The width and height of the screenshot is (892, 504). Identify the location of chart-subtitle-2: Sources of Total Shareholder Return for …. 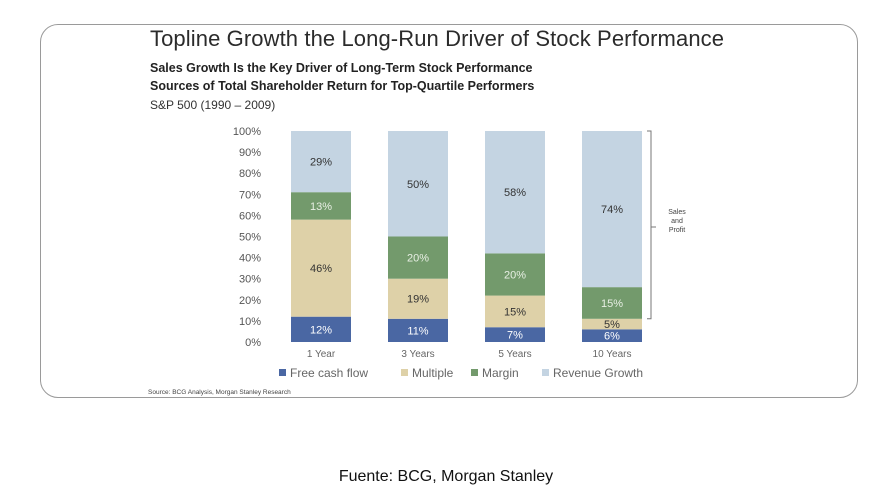
(342, 86).